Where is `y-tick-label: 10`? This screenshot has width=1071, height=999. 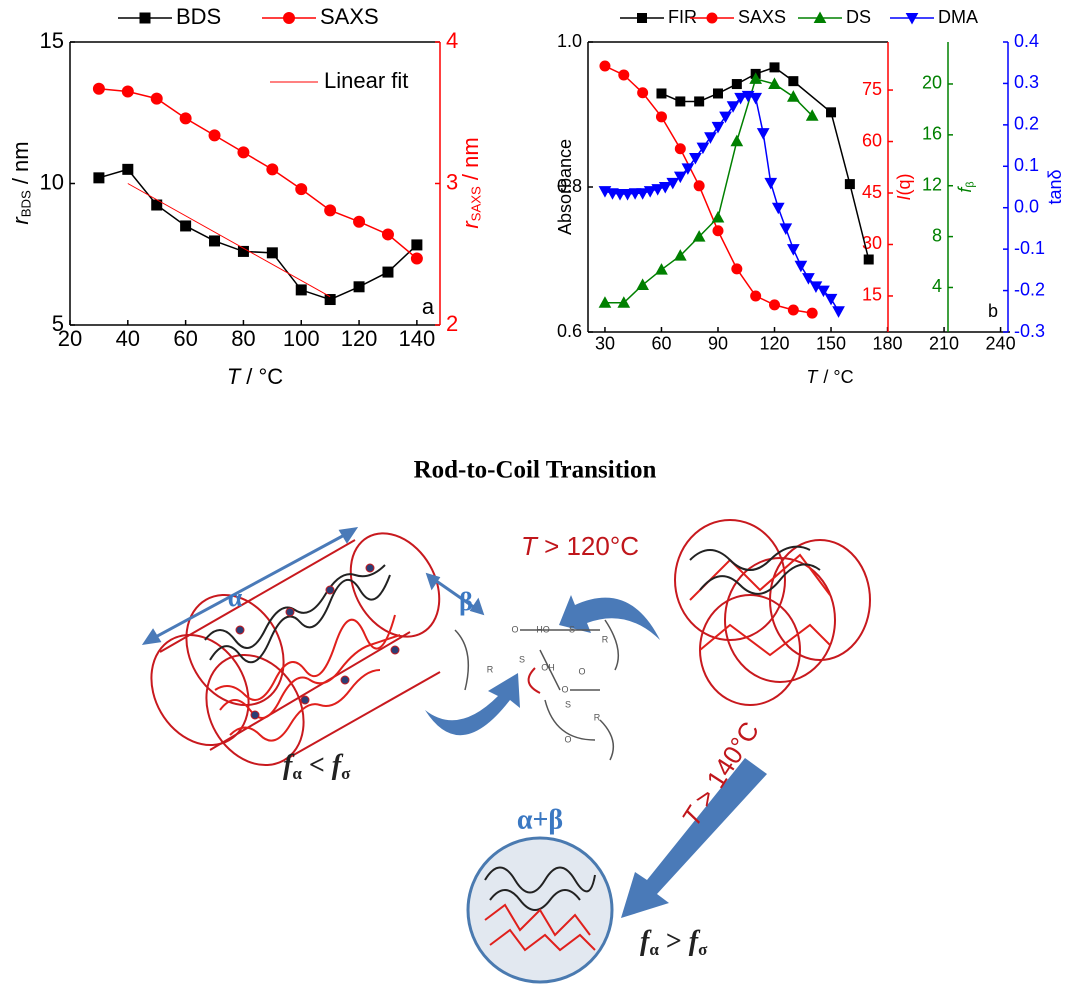
y-tick-label: 10 is located at coordinates (52, 181).